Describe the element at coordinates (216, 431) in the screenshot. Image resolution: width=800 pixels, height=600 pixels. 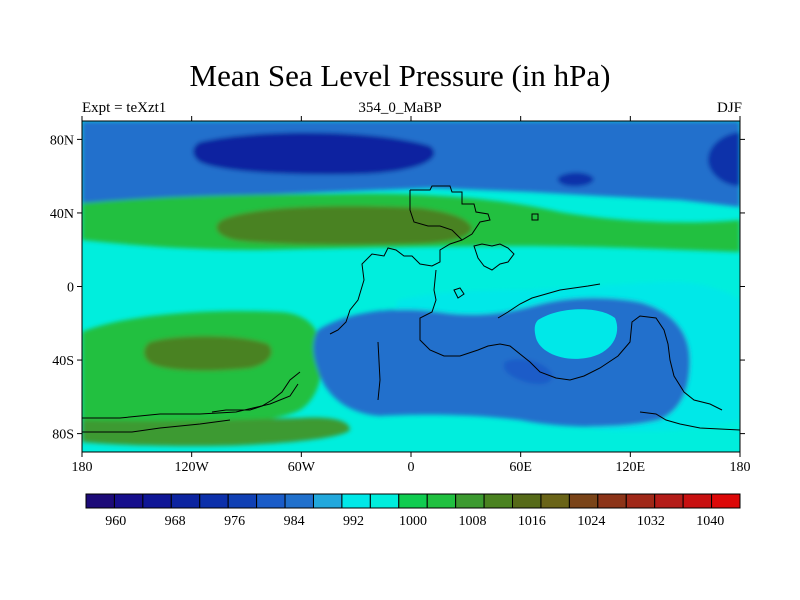
I see `region-southern-polar-high` at that location.